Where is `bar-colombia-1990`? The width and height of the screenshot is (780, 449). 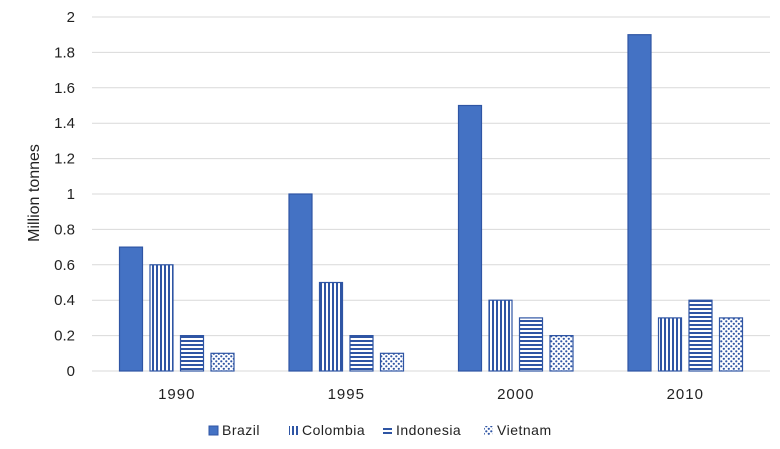 bar-colombia-1990 is located at coordinates (161, 318).